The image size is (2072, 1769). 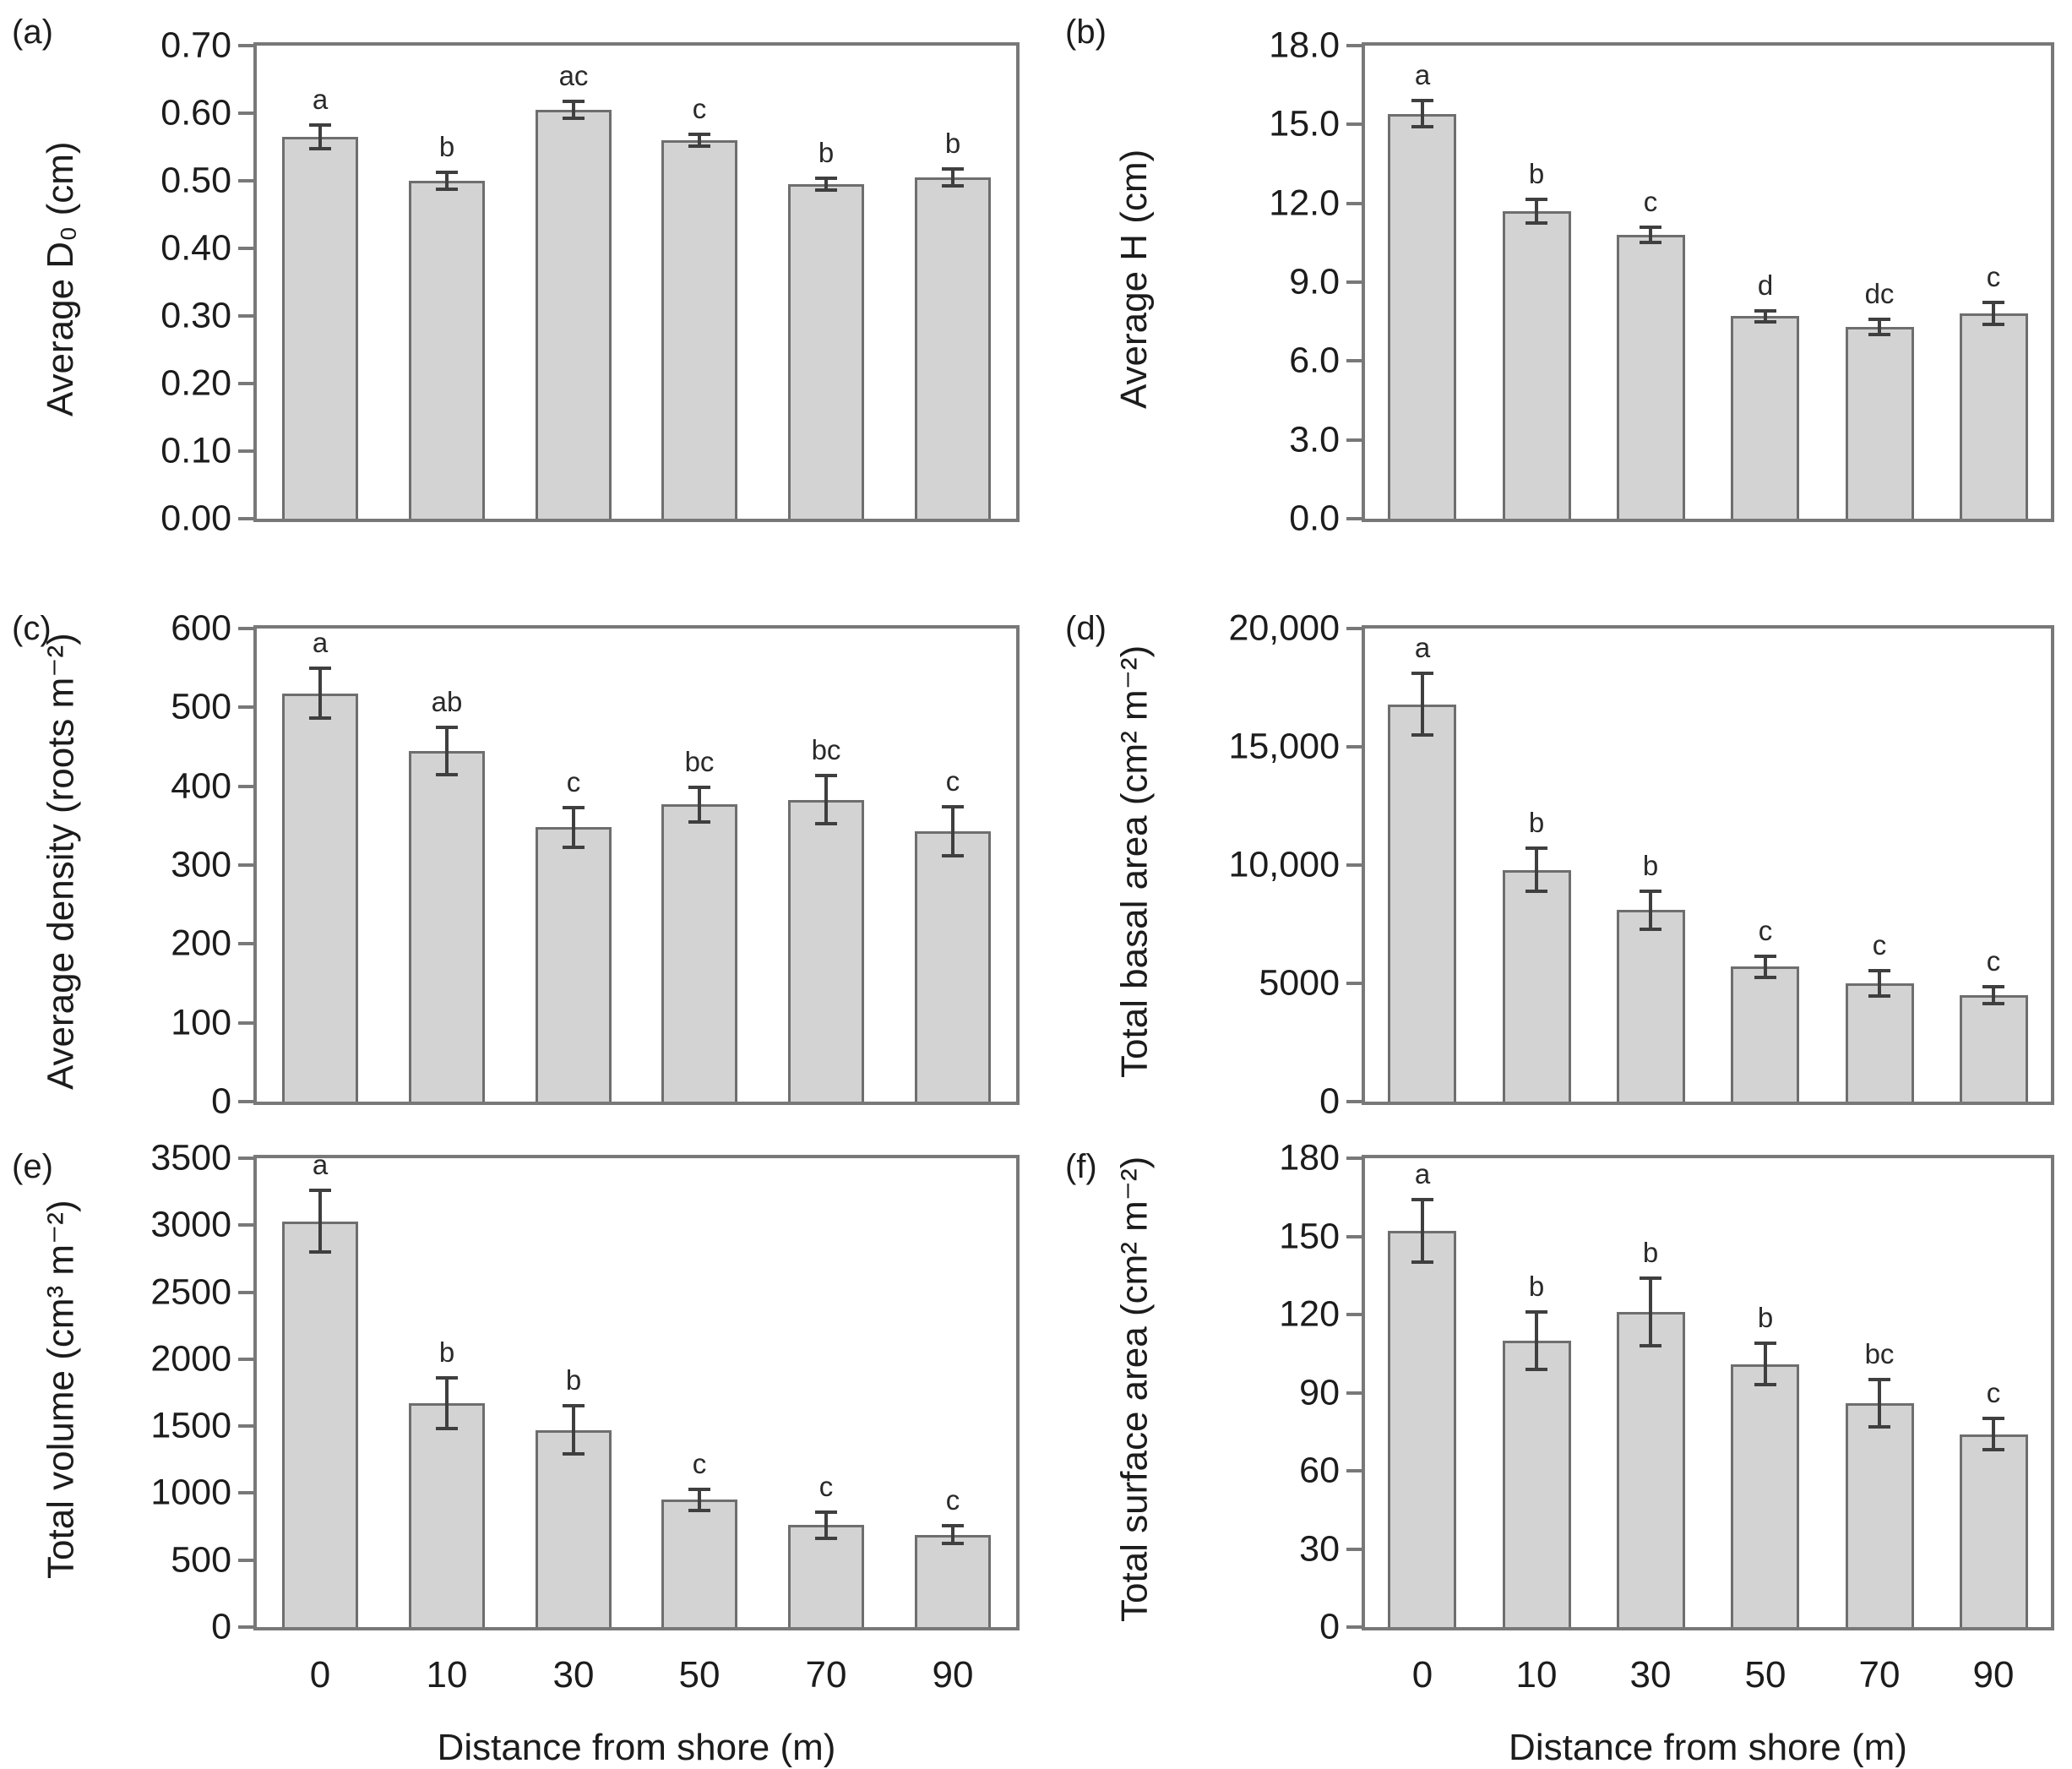 What do you see at coordinates (1661, 282) in the screenshot?
I see `plot-area-b: 18.0 15.0 12.0 9.0 6.0 3.0 0.0 a b c d dc c` at bounding box center [1661, 282].